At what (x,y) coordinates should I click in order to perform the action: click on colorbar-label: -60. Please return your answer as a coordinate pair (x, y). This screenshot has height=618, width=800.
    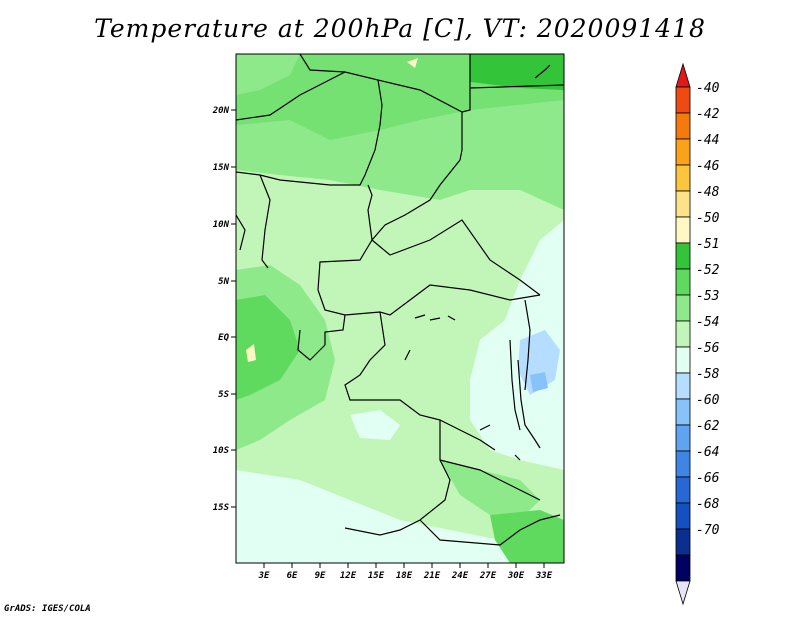
    Looking at the image, I should click on (708, 400).